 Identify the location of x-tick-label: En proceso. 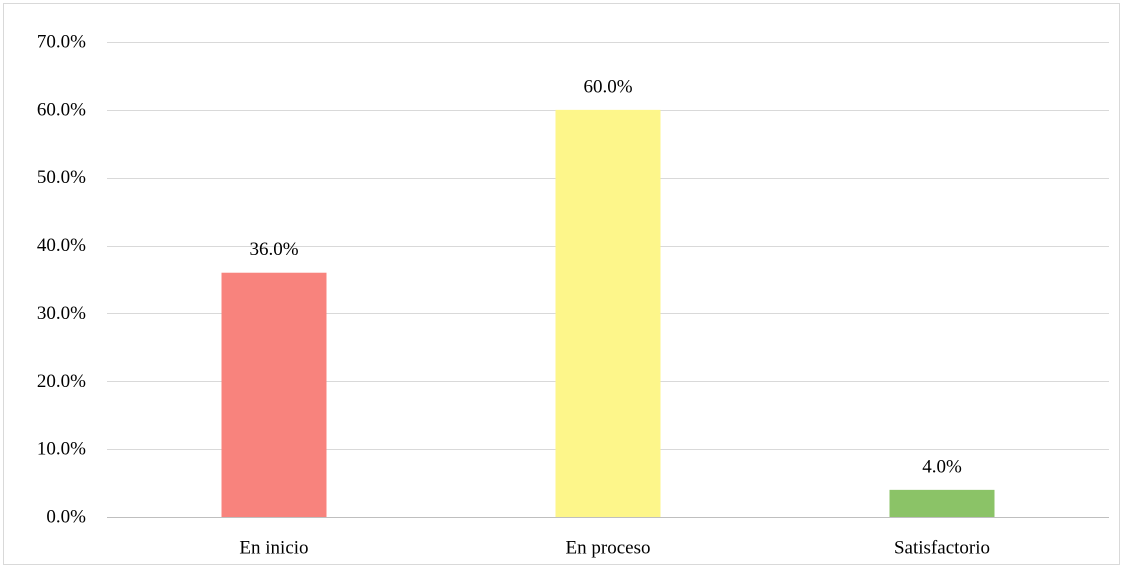
(608, 548).